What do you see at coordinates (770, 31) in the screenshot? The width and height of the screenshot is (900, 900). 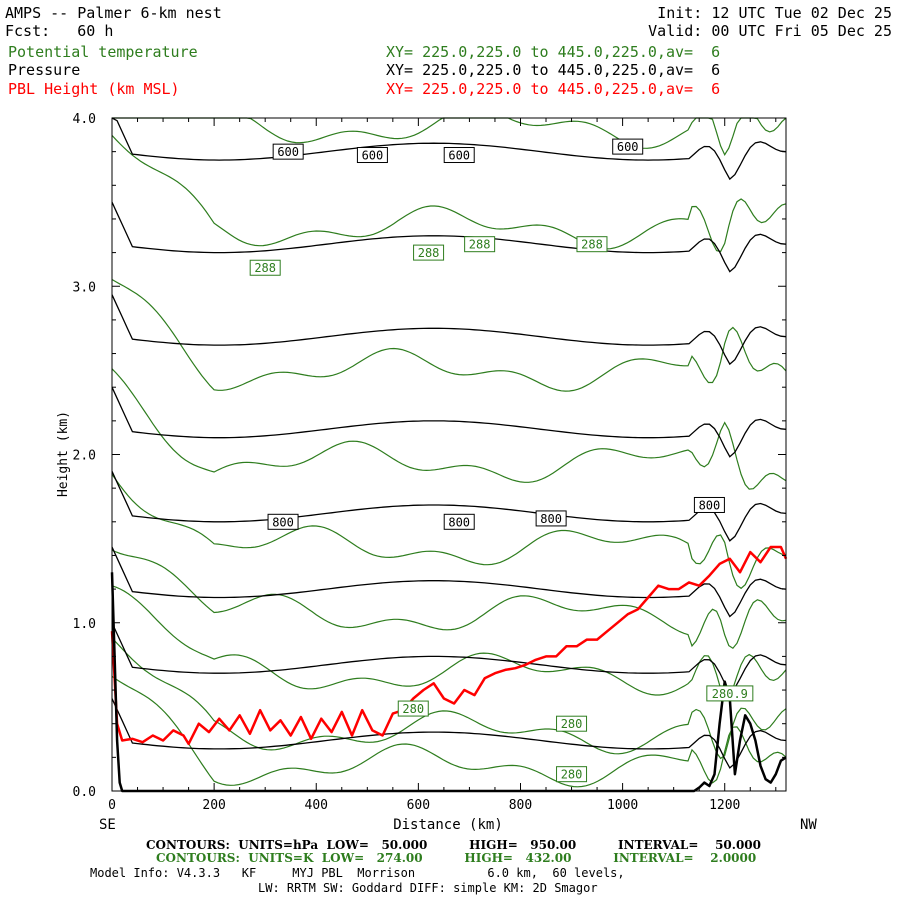 I see `valid-time: Valid: 00 UTC Fri 05 Dec 25` at bounding box center [770, 31].